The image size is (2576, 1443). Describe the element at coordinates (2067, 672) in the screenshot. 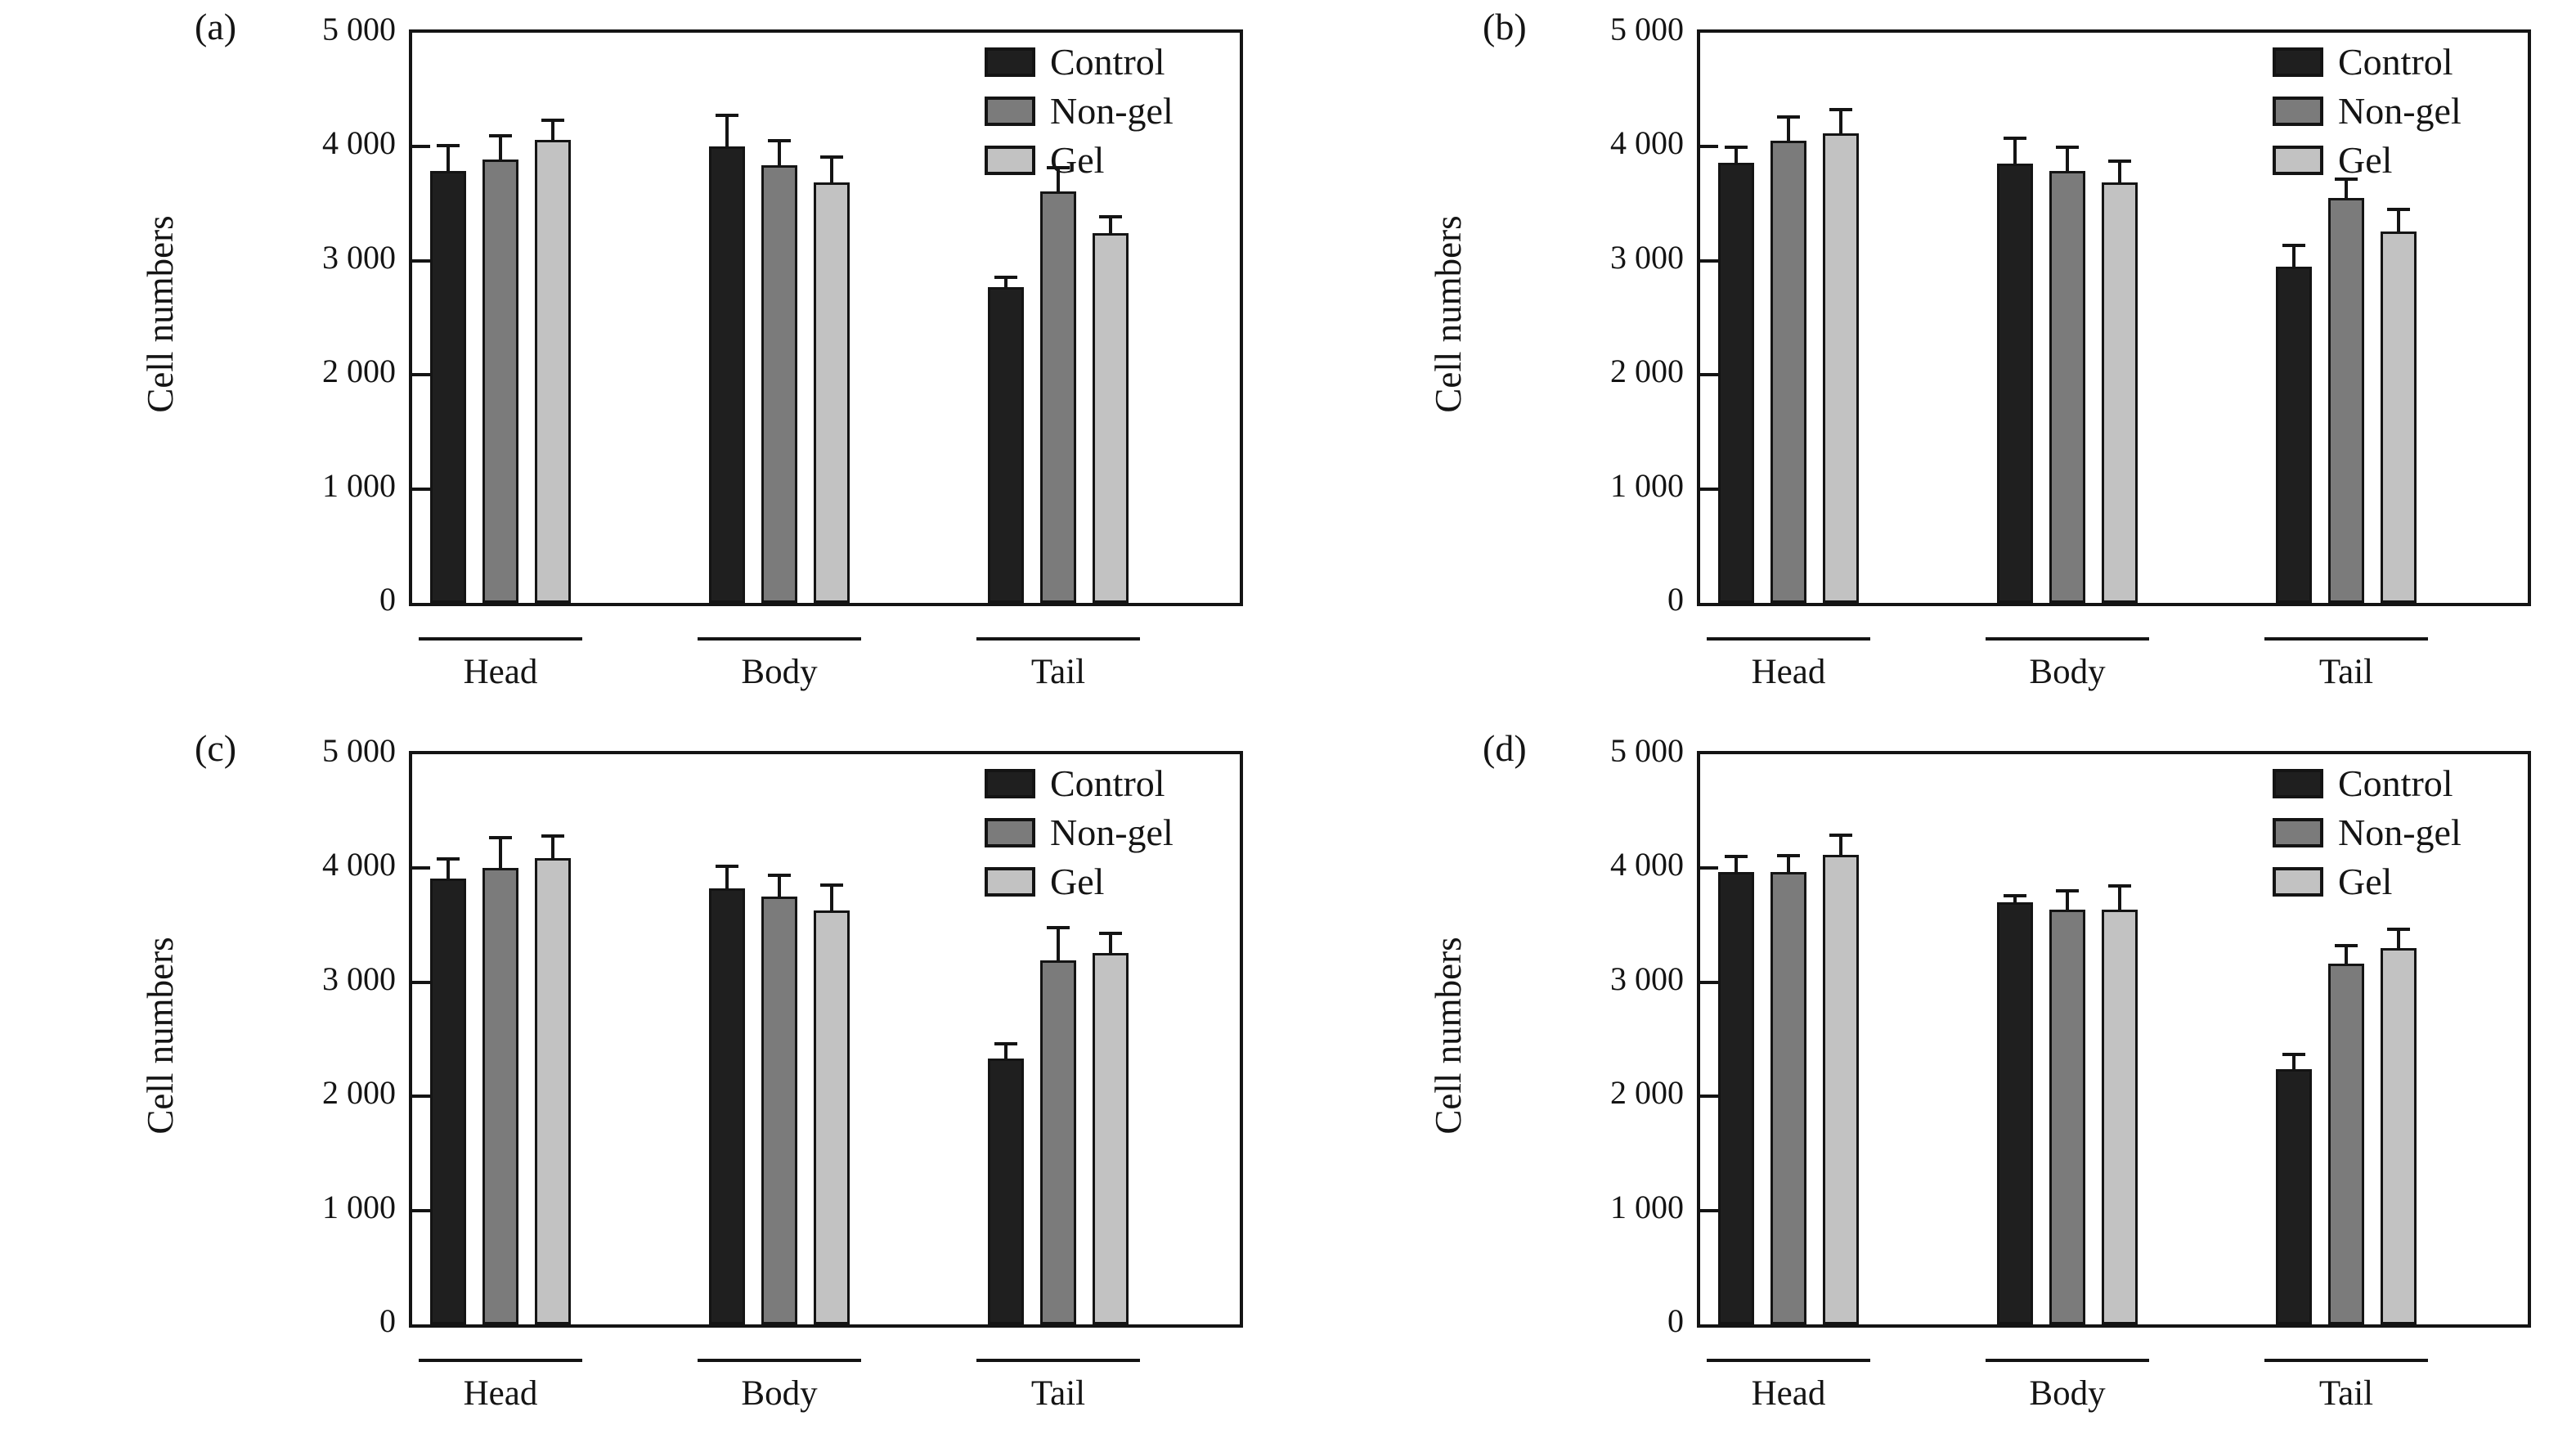

I see `group-label-body: Body` at that location.